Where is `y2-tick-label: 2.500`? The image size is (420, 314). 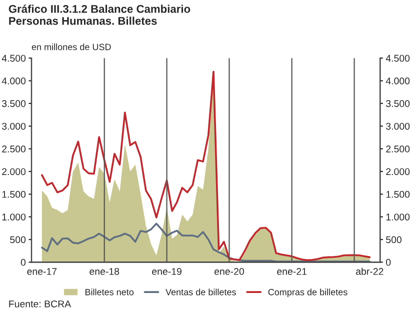
y2-tick-label: 2.500 is located at coordinates (398, 149).